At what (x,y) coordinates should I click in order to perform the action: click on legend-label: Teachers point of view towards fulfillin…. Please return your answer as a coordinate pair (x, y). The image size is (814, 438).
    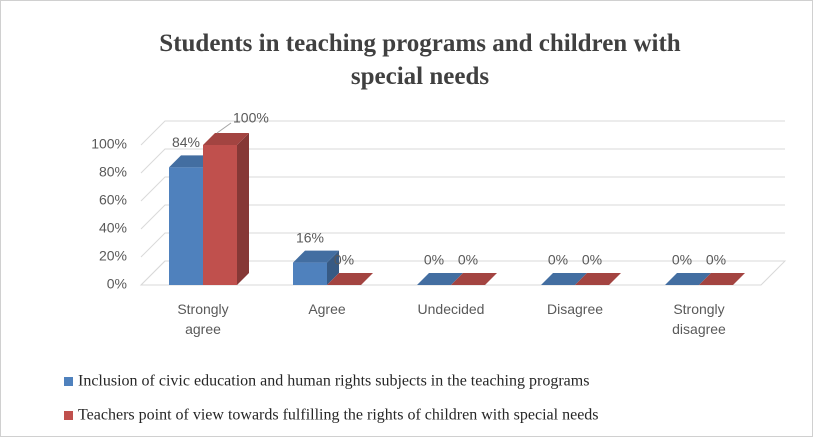
    Looking at the image, I should click on (338, 415).